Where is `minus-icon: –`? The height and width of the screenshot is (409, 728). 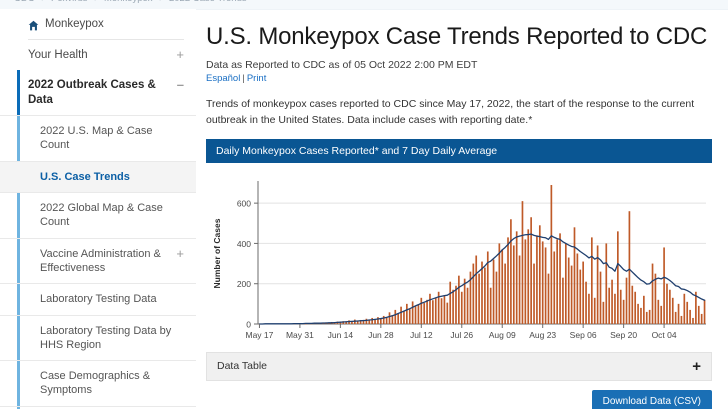 minus-icon: – is located at coordinates (180, 85).